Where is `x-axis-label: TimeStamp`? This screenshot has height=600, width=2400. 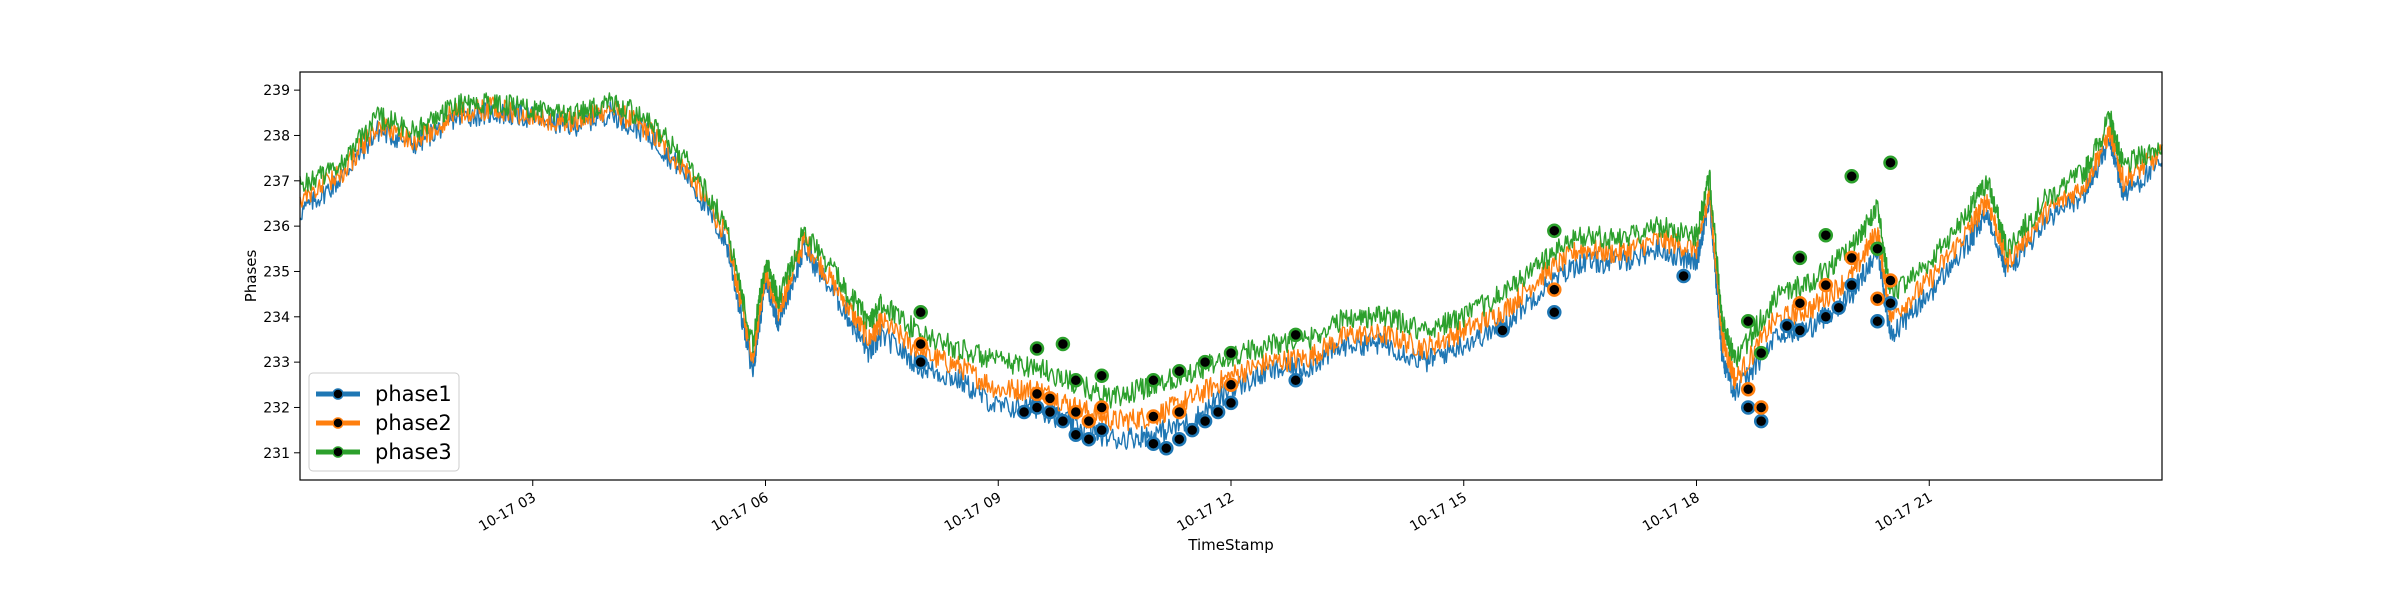 x-axis-label: TimeStamp is located at coordinates (1230, 545).